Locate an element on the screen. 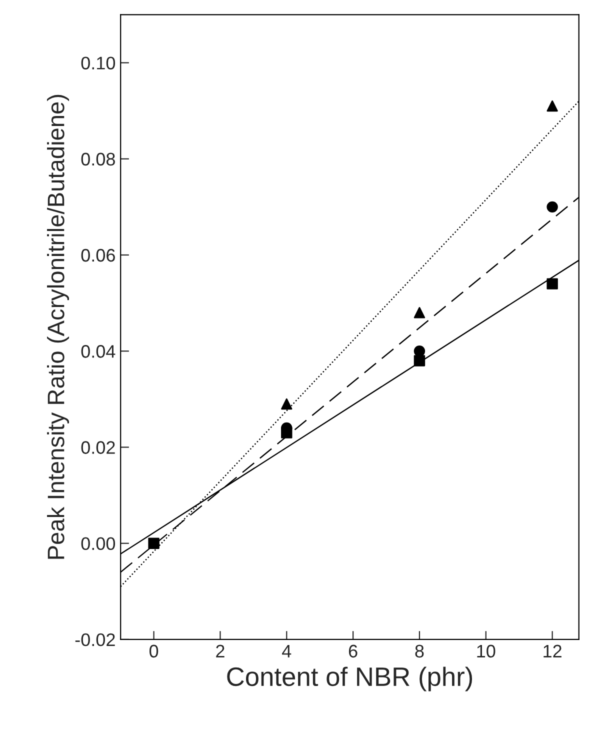 This screenshot has height=735, width=603. x-tick-label: 2 is located at coordinates (220, 651).